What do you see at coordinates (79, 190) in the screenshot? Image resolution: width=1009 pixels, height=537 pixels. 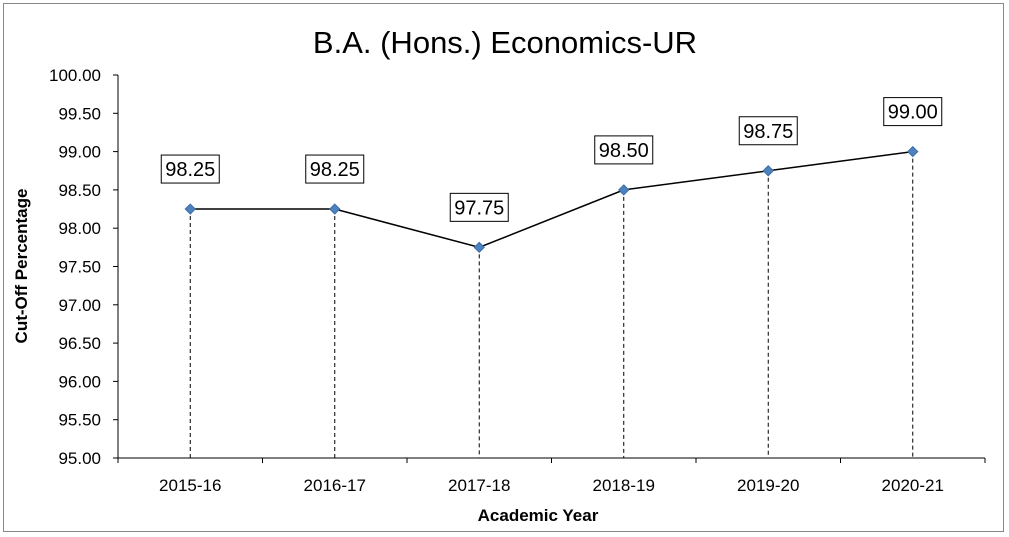 I see `y-tick-label: 98.50` at bounding box center [79, 190].